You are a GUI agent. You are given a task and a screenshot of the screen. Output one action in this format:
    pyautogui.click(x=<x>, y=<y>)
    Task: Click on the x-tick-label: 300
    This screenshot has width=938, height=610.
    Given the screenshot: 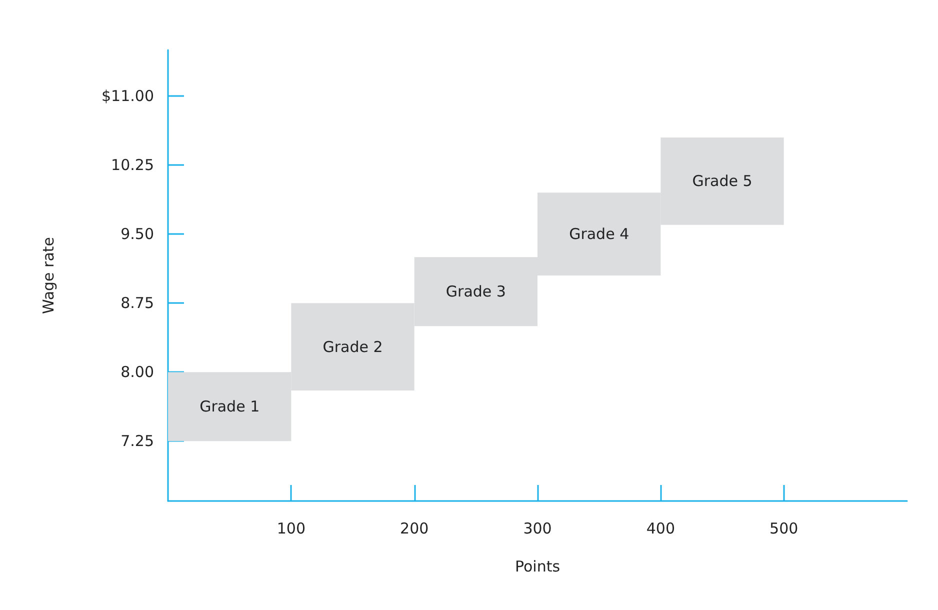 What is the action you would take?
    pyautogui.click(x=537, y=529)
    